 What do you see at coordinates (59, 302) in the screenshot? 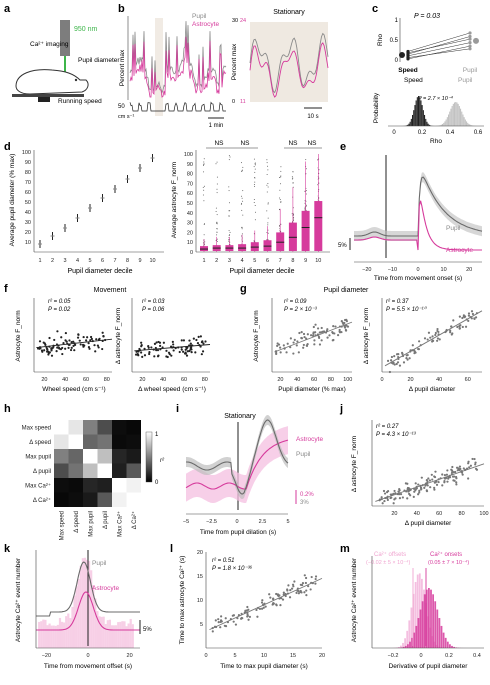
I see `f-left-stat: r² = 0.05` at bounding box center [59, 302].